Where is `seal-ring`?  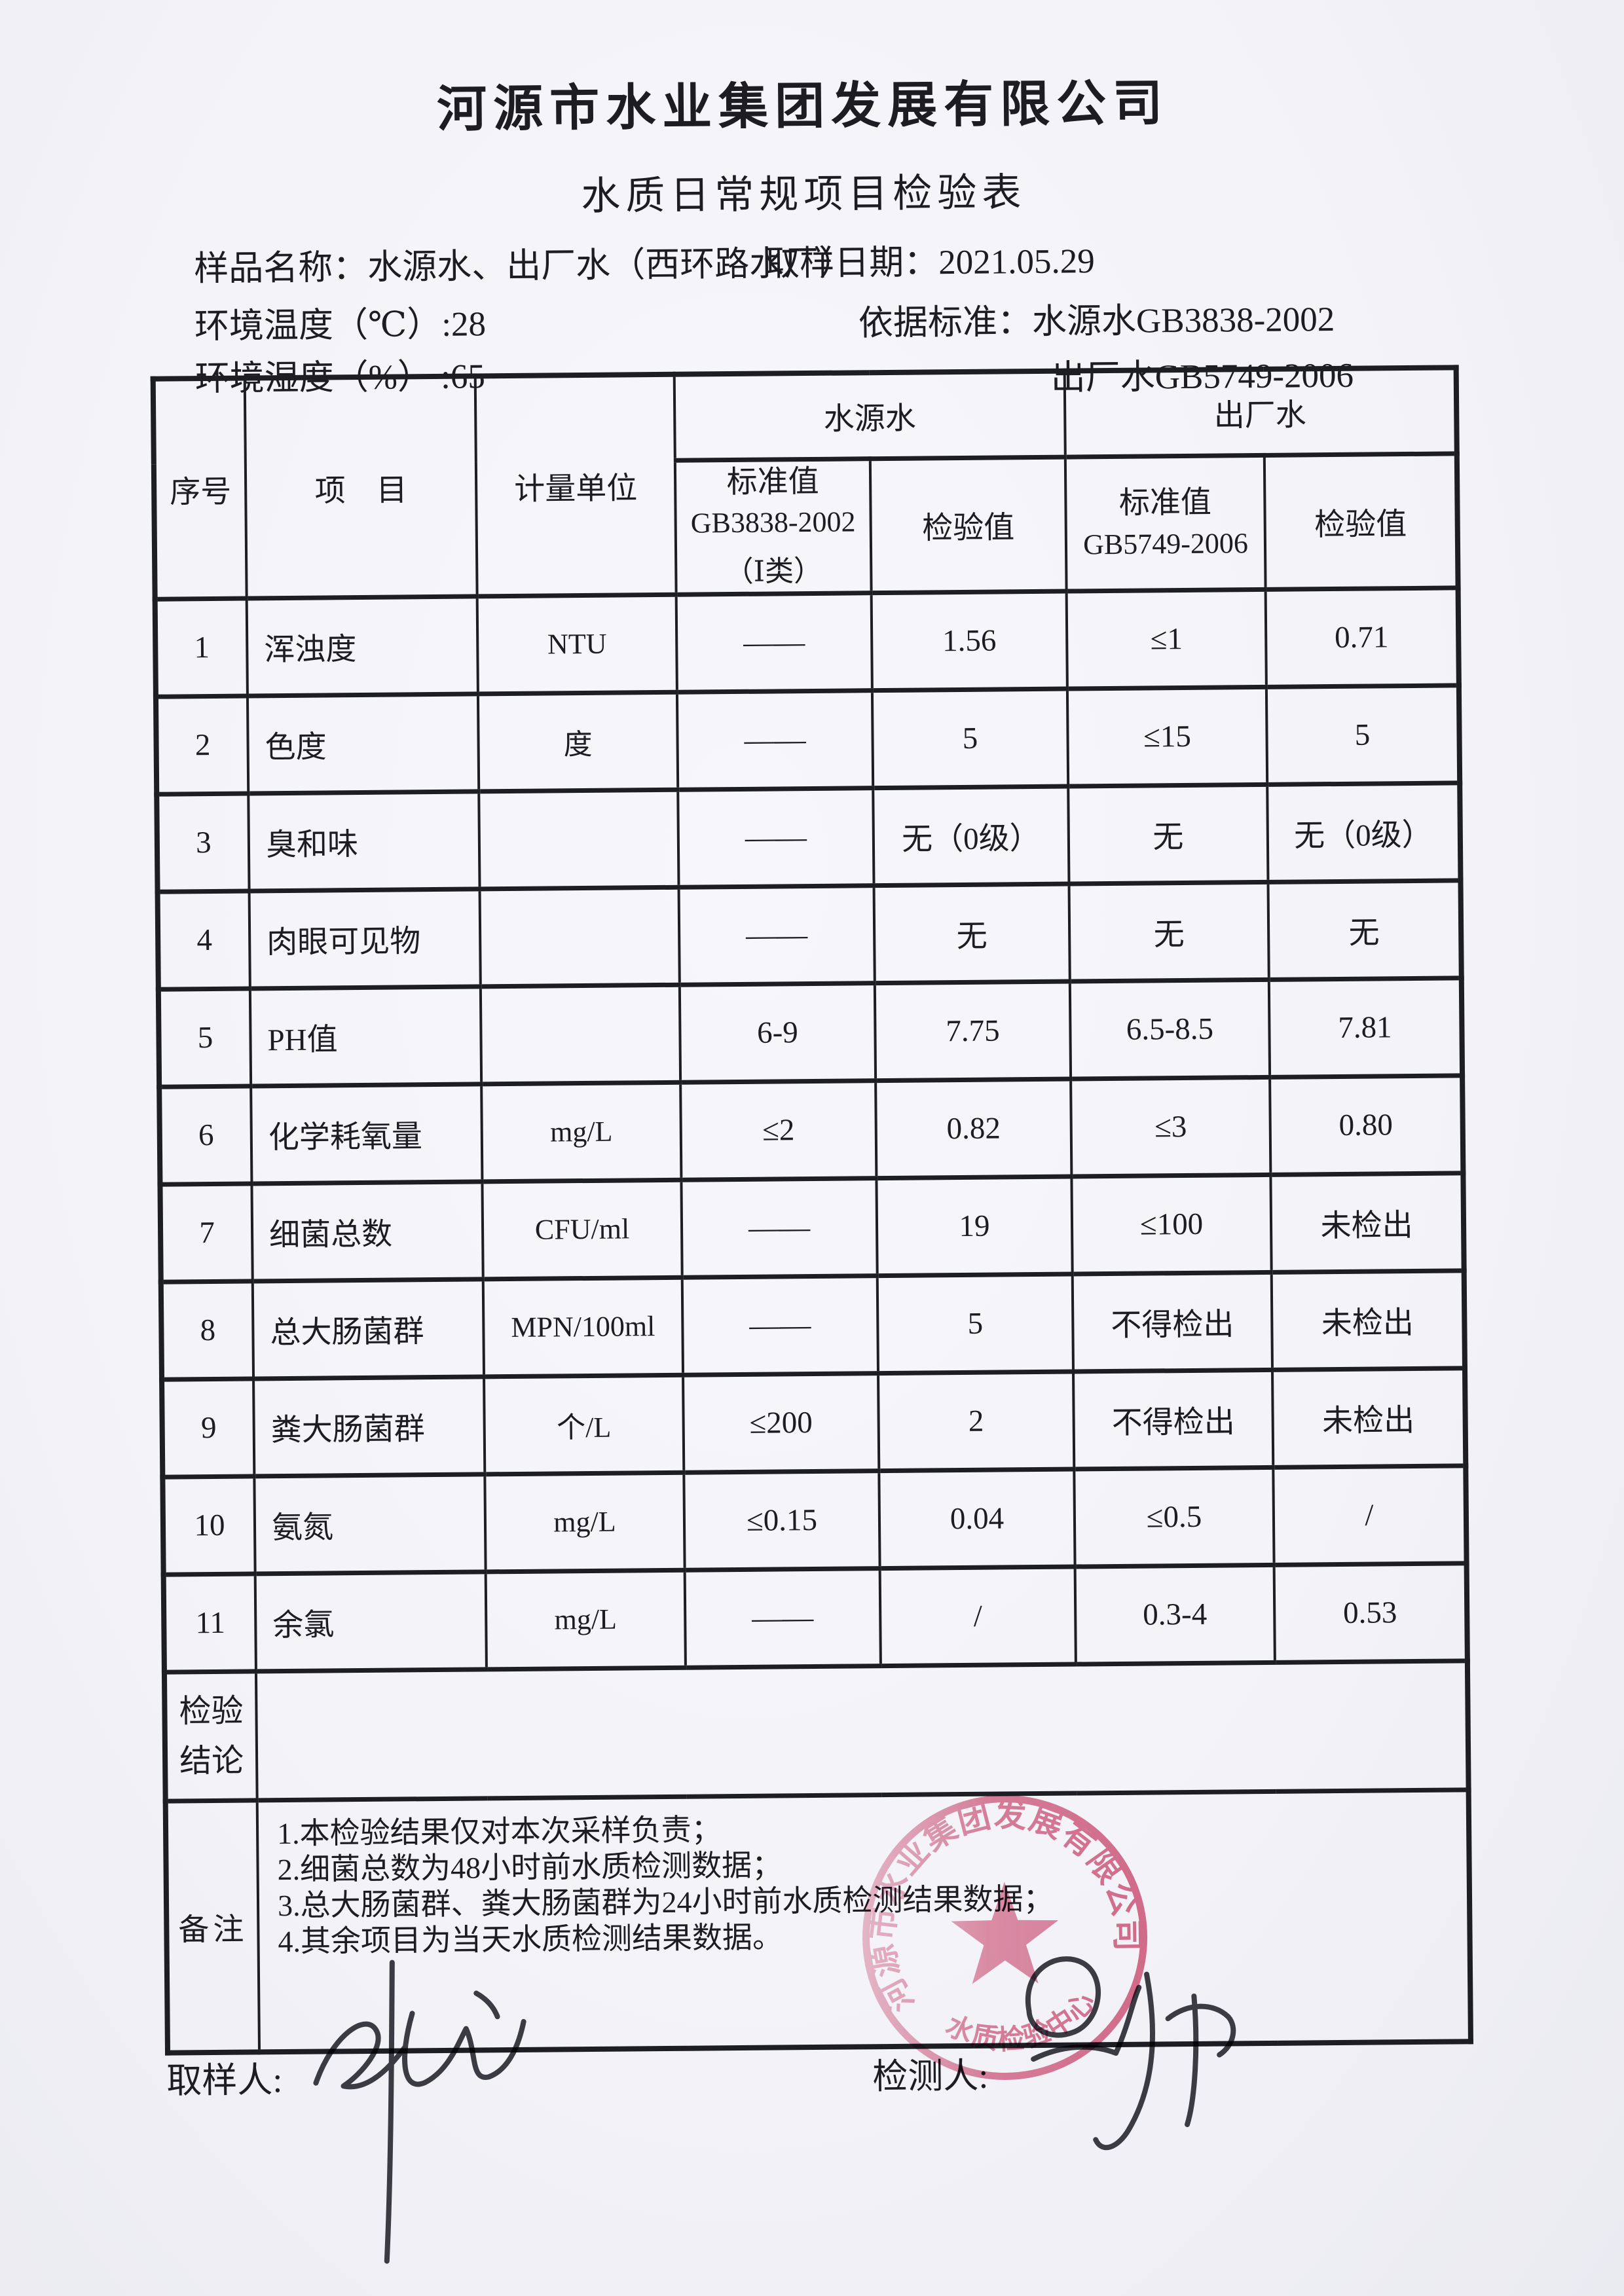
seal-ring is located at coordinates (1005, 1937).